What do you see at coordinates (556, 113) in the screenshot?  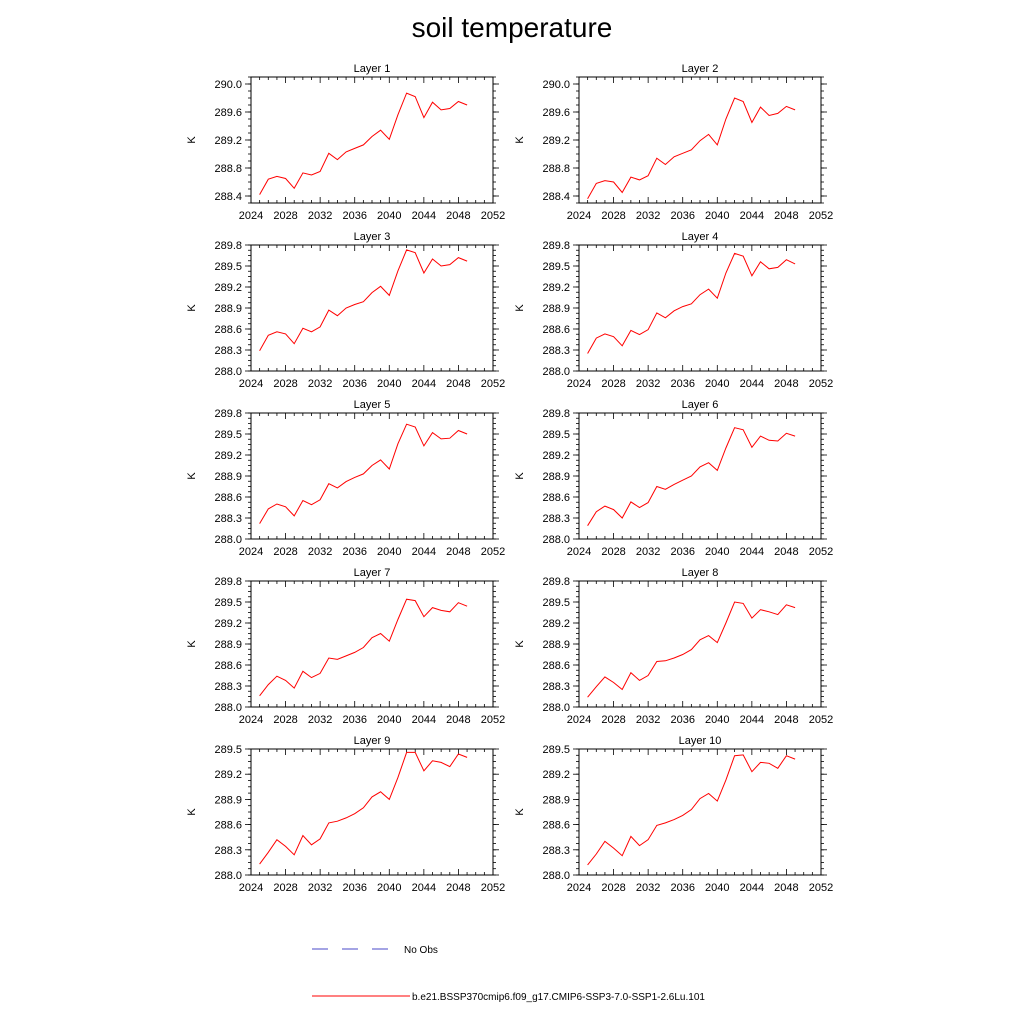 I see `y-tick-label: 289.6` at bounding box center [556, 113].